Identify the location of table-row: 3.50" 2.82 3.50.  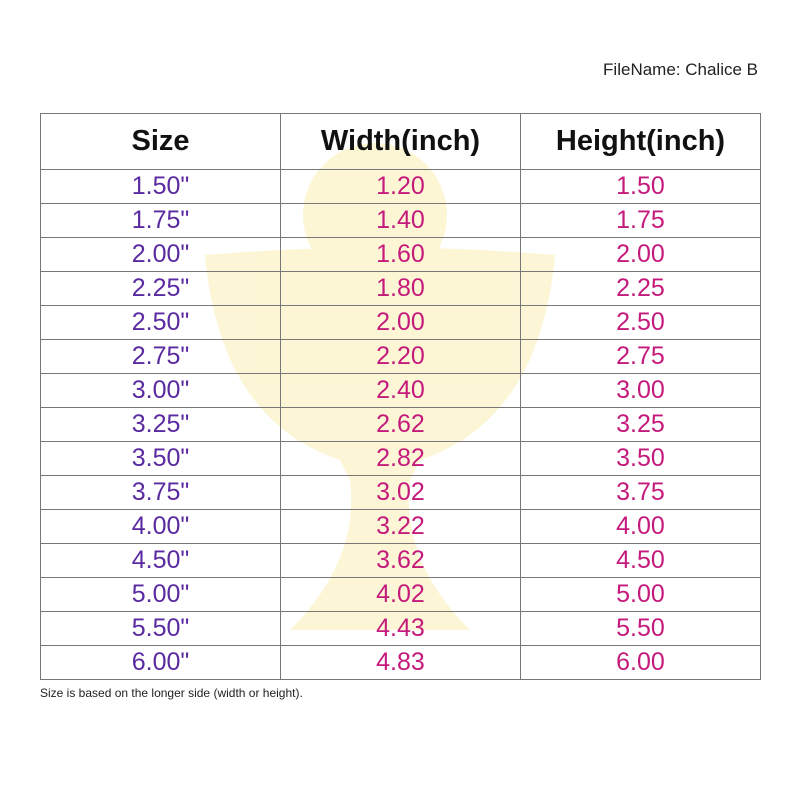
(400, 458).